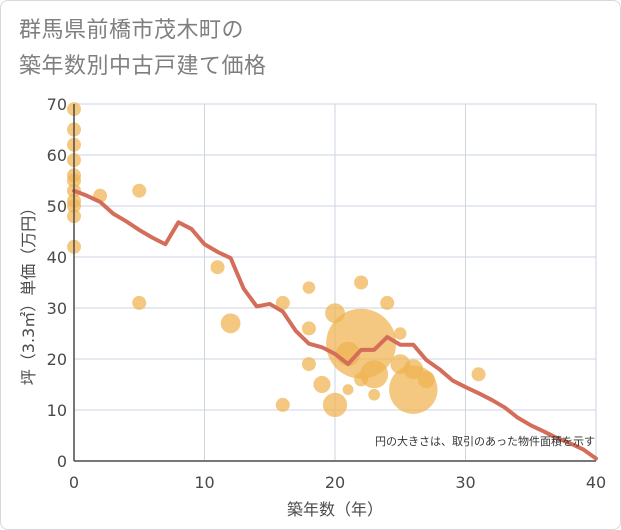 The image size is (621, 530). I want to click on y-tick-label: 70, so click(57, 104).